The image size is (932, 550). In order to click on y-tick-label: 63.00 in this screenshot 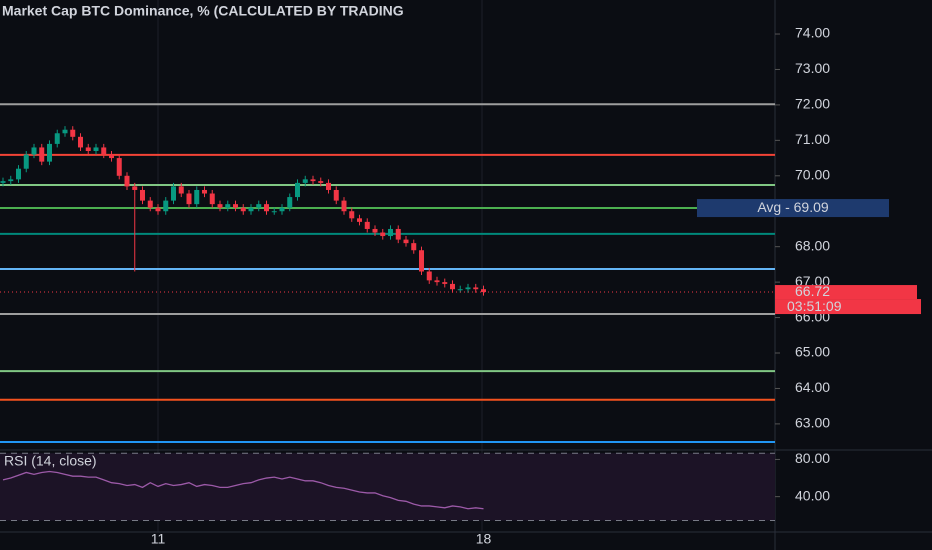, I will do `click(812, 423)`.